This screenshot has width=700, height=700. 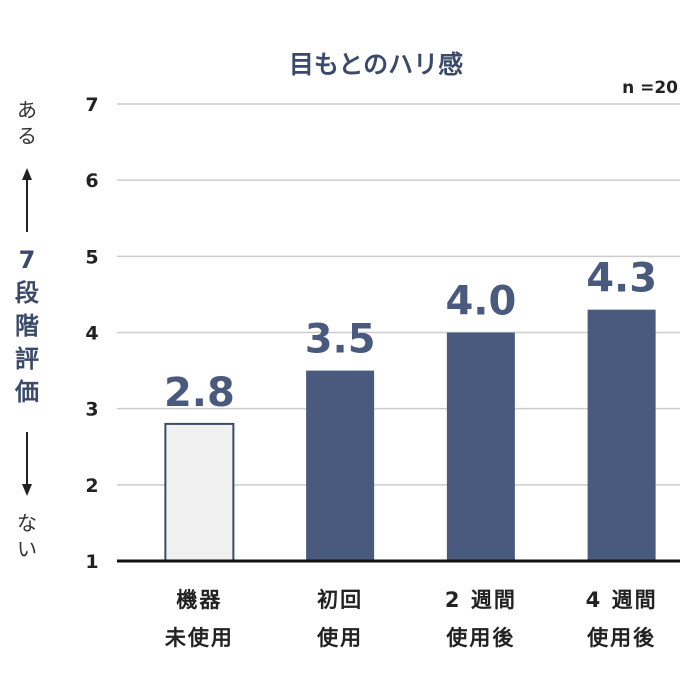 I want to click on y-label-char: 段, so click(x=27, y=293).